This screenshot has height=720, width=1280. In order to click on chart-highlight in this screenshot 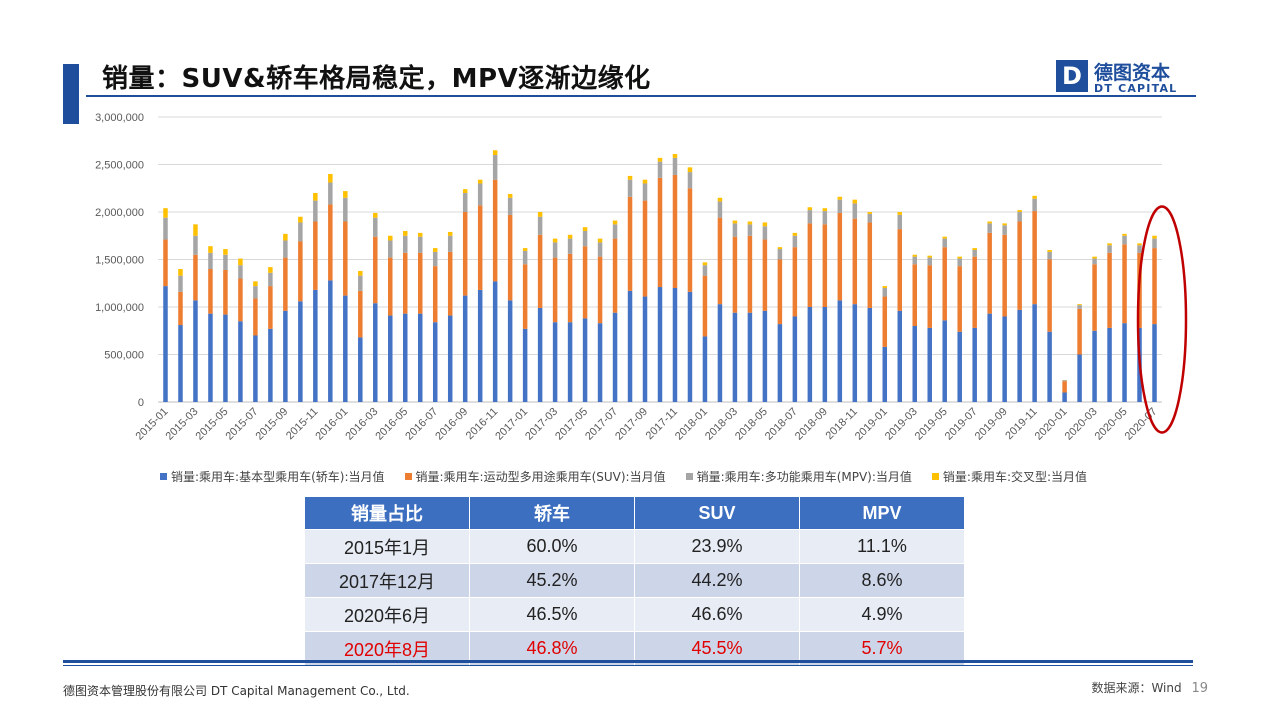, I will do `click(1162, 319)`.